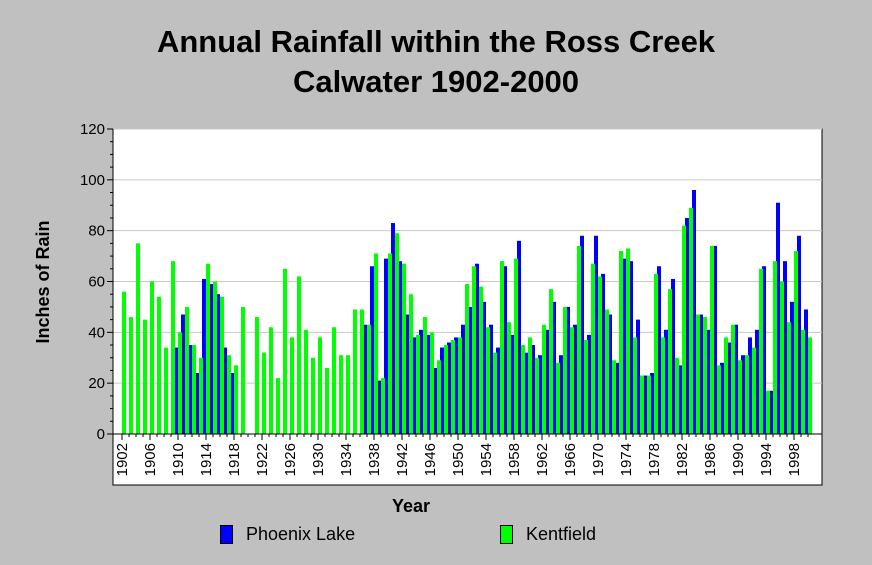 Image resolution: width=872 pixels, height=565 pixels. Describe the element at coordinates (617, 398) in the screenshot. I see `bar-phoenix-lake-1973` at that location.